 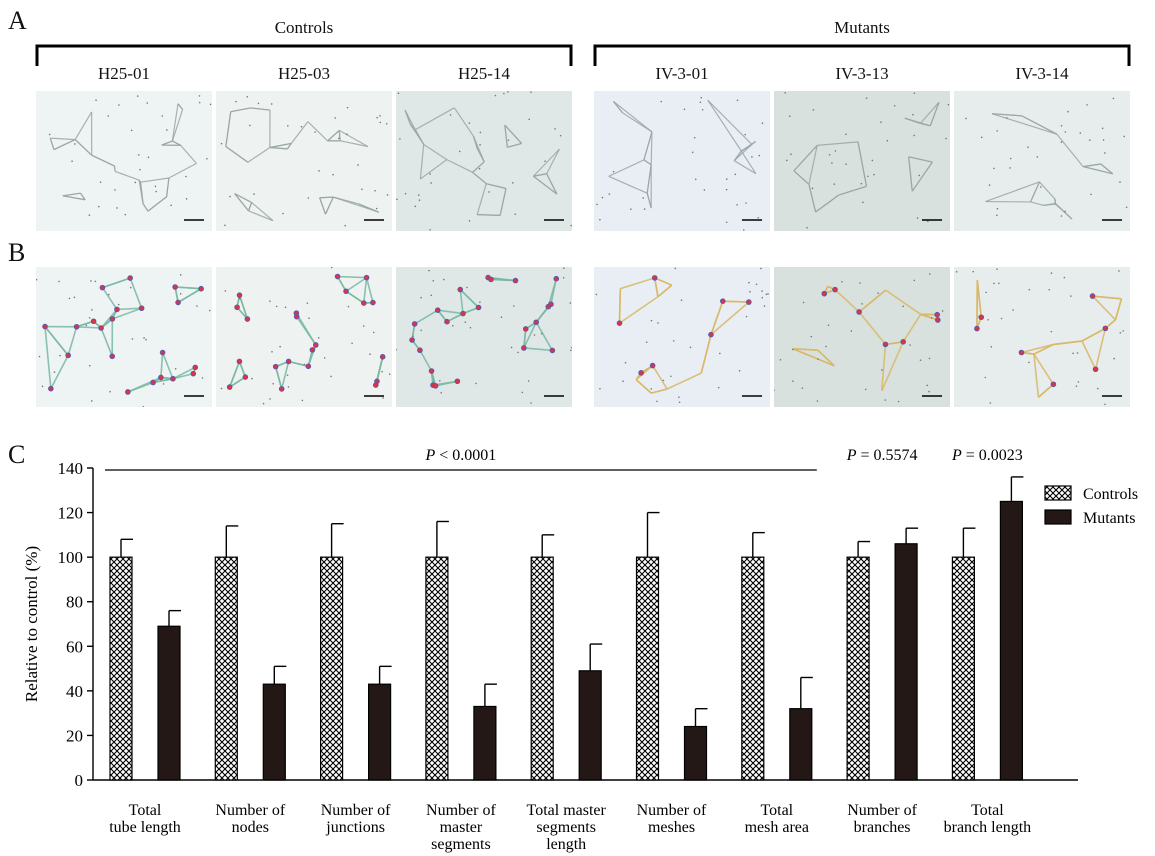 I want to click on category-label-1-line-1: Total, so click(x=145, y=810).